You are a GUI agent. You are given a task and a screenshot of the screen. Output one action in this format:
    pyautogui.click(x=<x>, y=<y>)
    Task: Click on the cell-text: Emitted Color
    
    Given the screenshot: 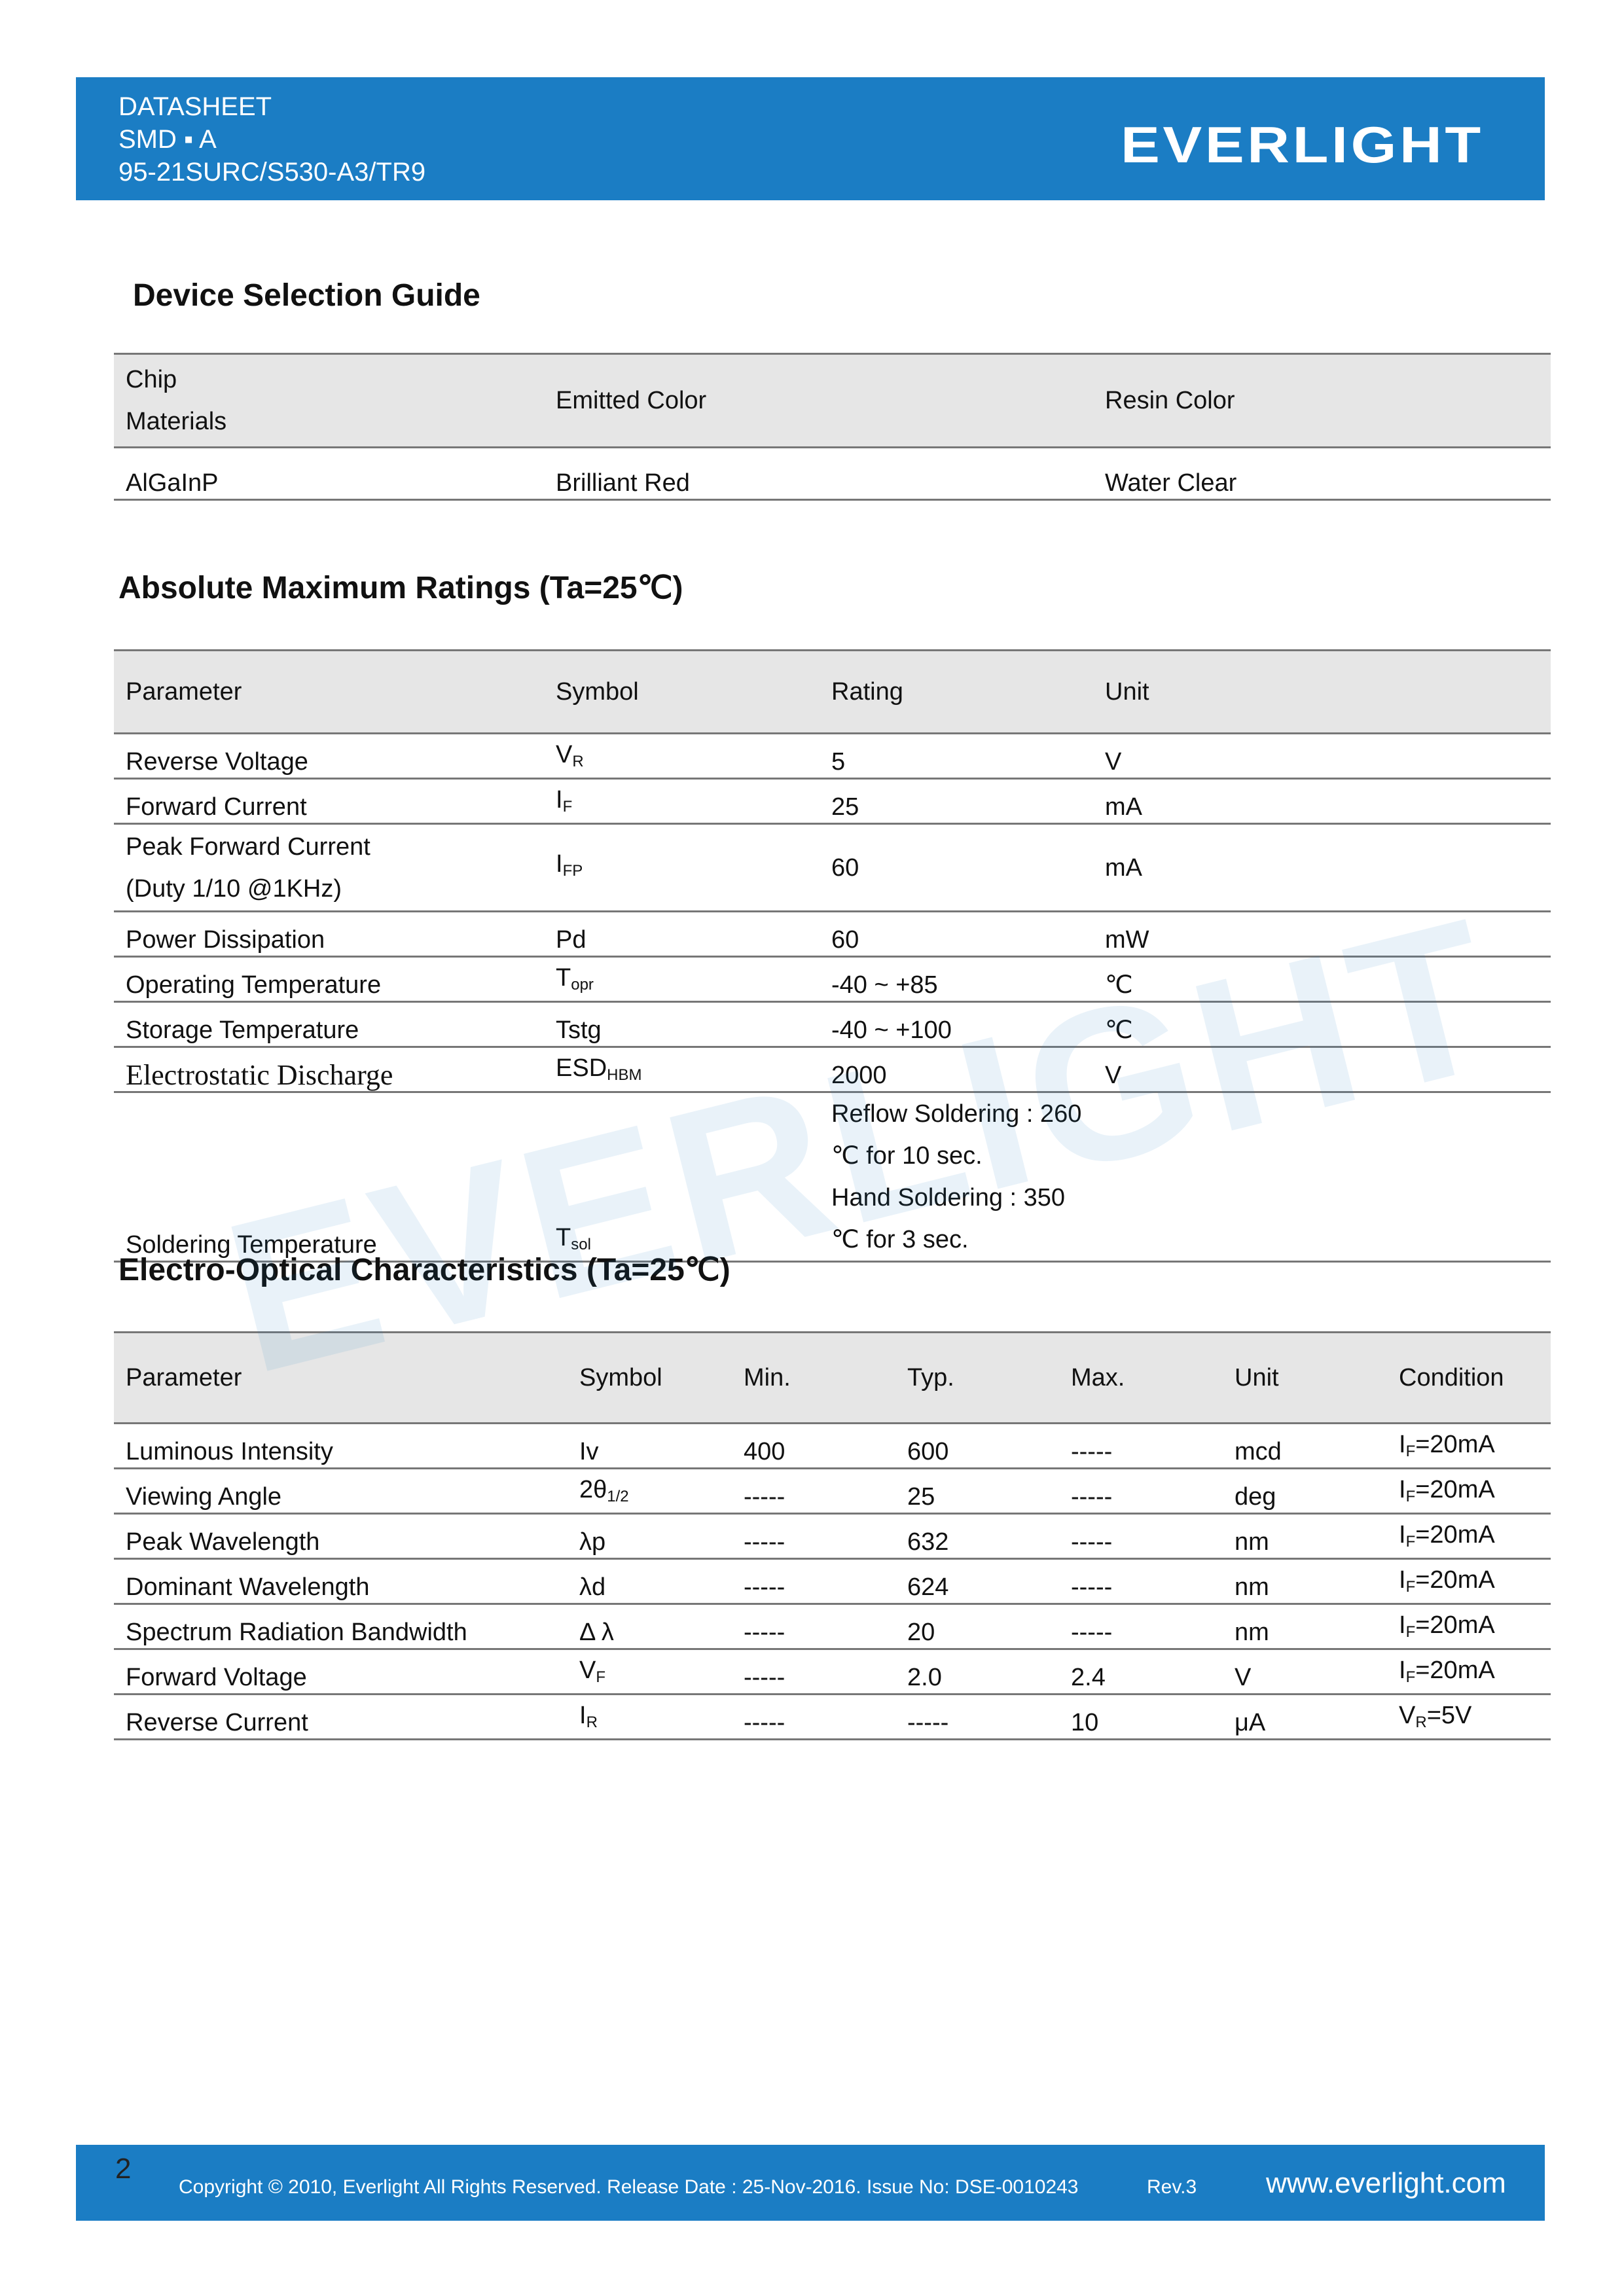 What is the action you would take?
    pyautogui.click(x=631, y=400)
    